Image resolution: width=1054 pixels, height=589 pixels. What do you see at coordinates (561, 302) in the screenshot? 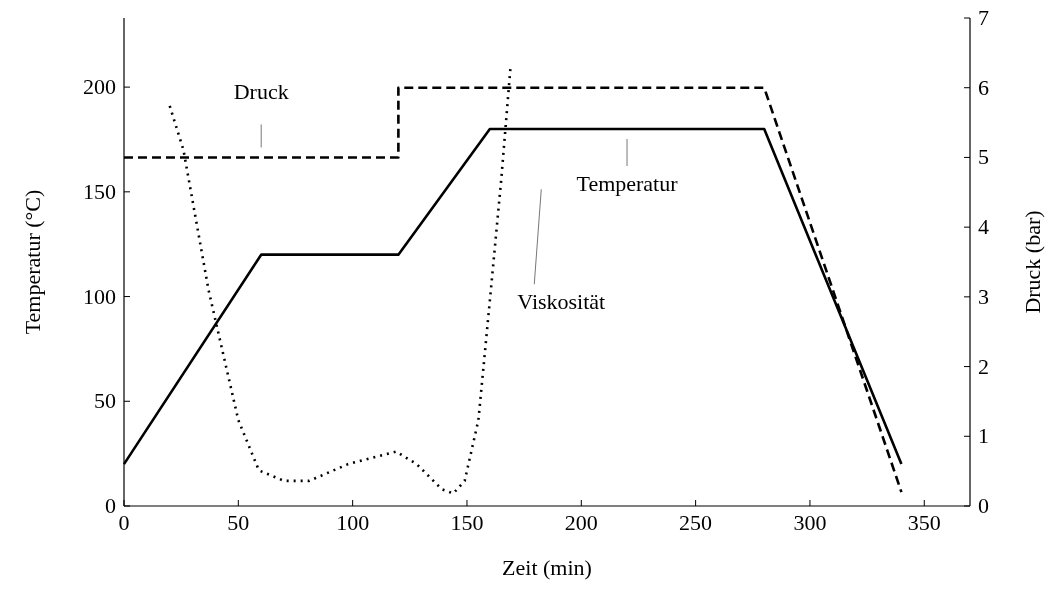
I see `series-label: Viskosität` at bounding box center [561, 302].